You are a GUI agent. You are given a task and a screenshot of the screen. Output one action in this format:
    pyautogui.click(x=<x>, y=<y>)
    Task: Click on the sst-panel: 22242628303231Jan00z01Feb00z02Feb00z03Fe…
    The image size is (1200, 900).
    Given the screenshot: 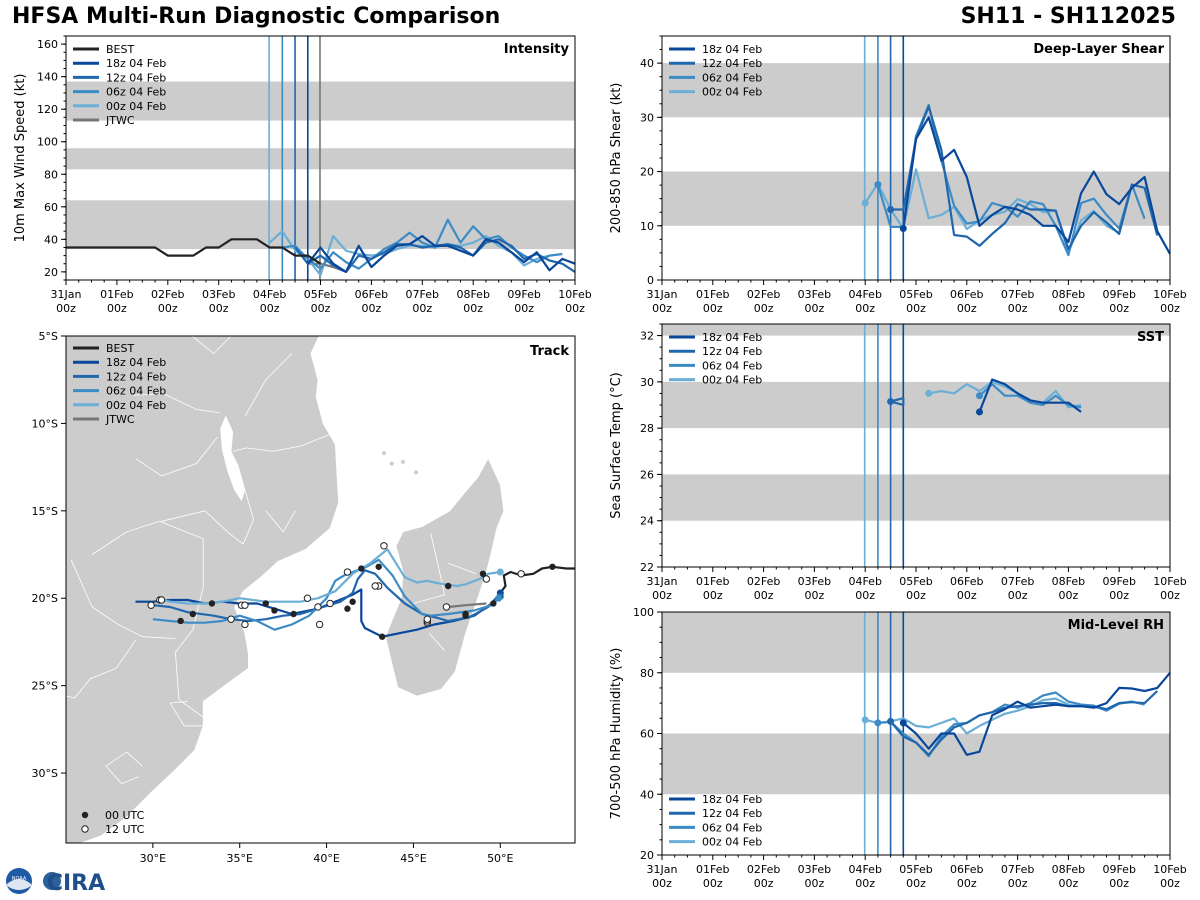 What is the action you would take?
    pyautogui.click(x=898, y=462)
    